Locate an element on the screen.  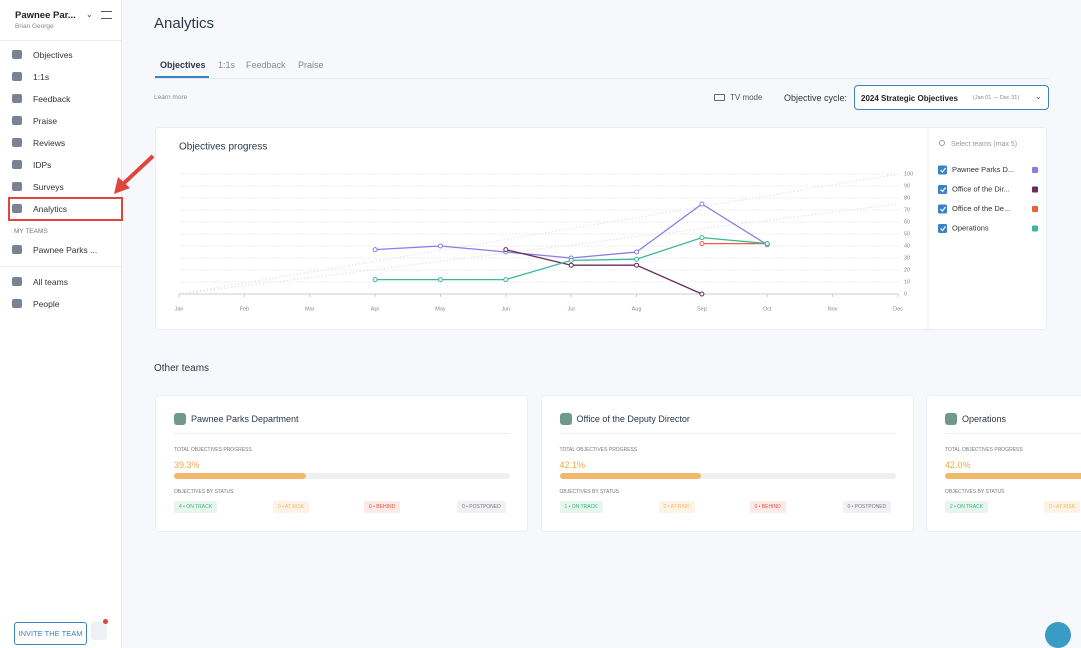
nav-label: People is located at coordinates (46, 304).